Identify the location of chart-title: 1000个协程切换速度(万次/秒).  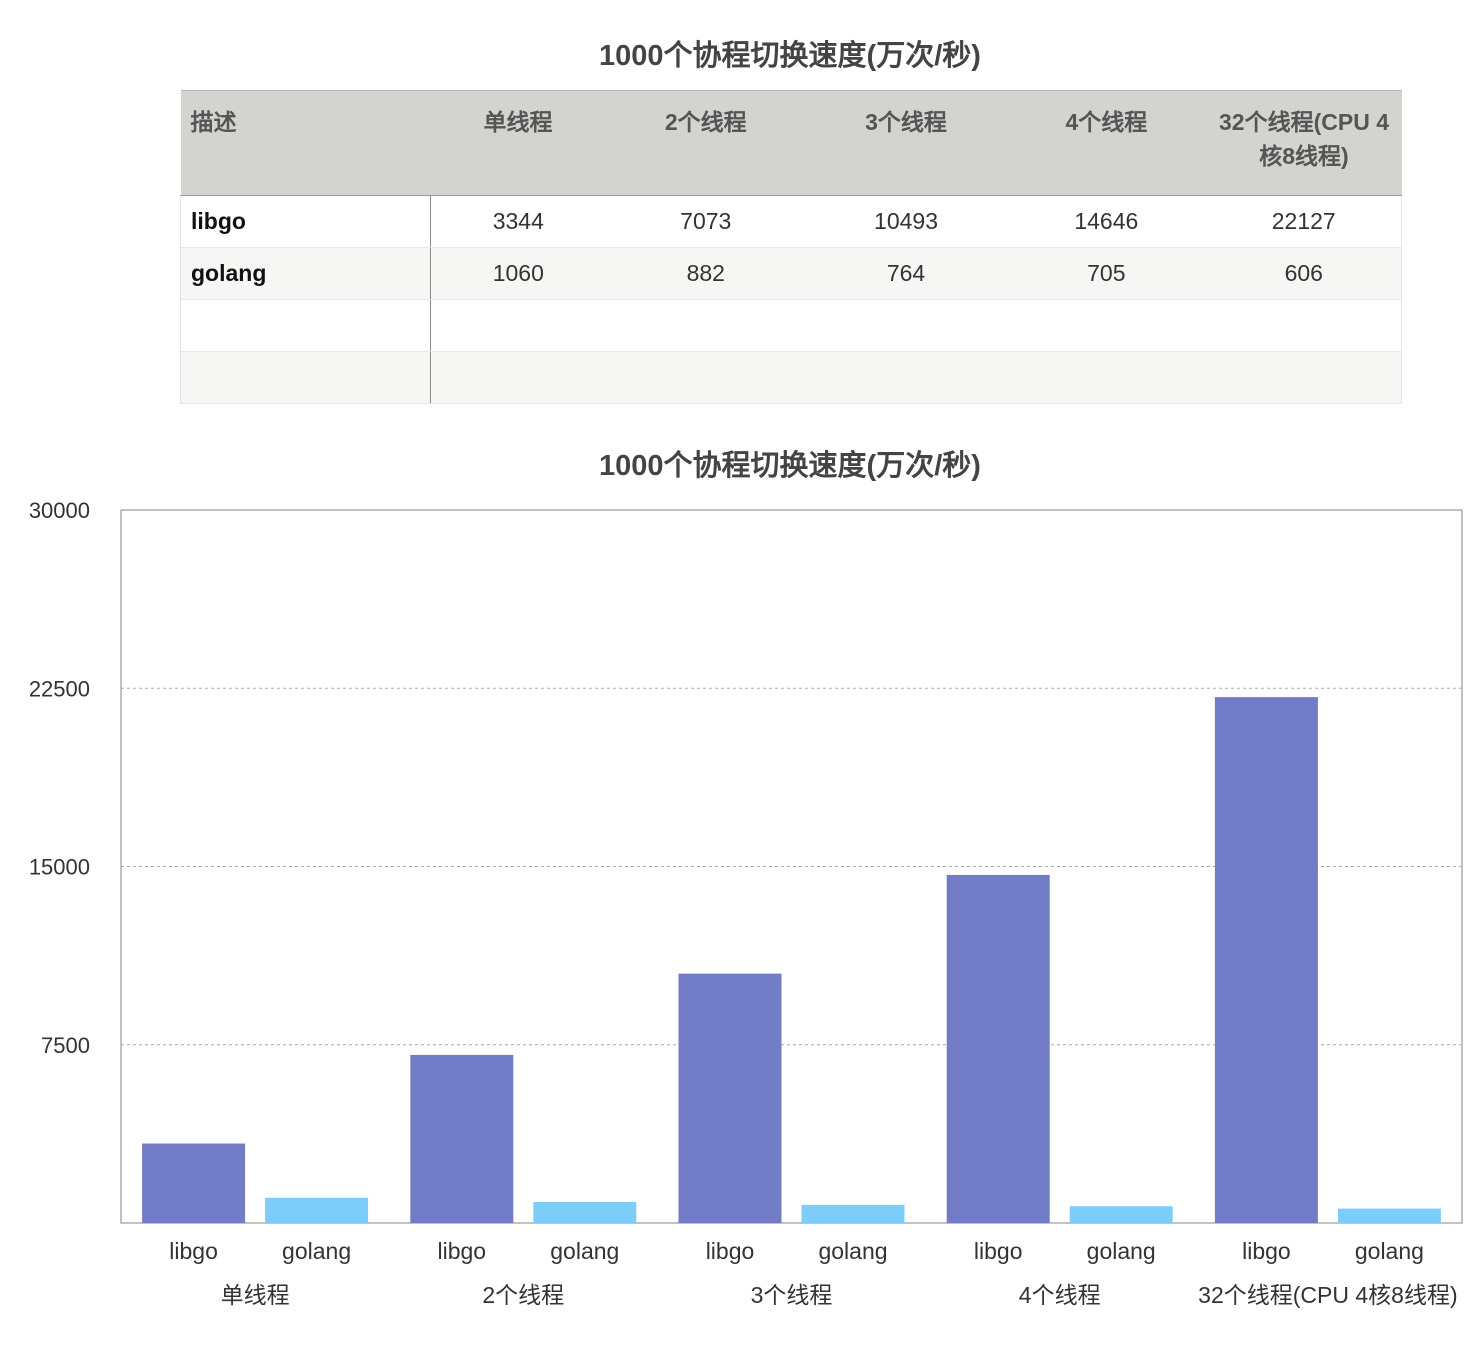
(790, 466).